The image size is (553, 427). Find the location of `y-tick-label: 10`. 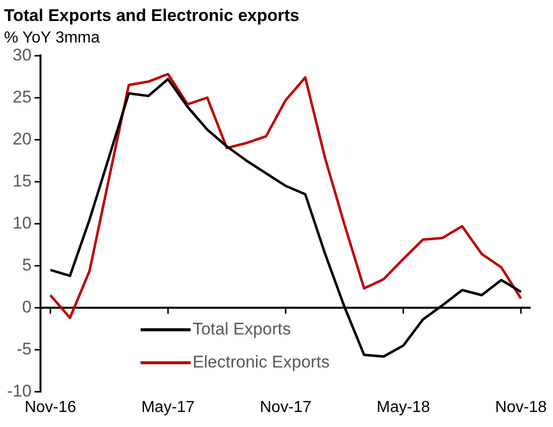

y-tick-label: 10 is located at coordinates (22, 222).